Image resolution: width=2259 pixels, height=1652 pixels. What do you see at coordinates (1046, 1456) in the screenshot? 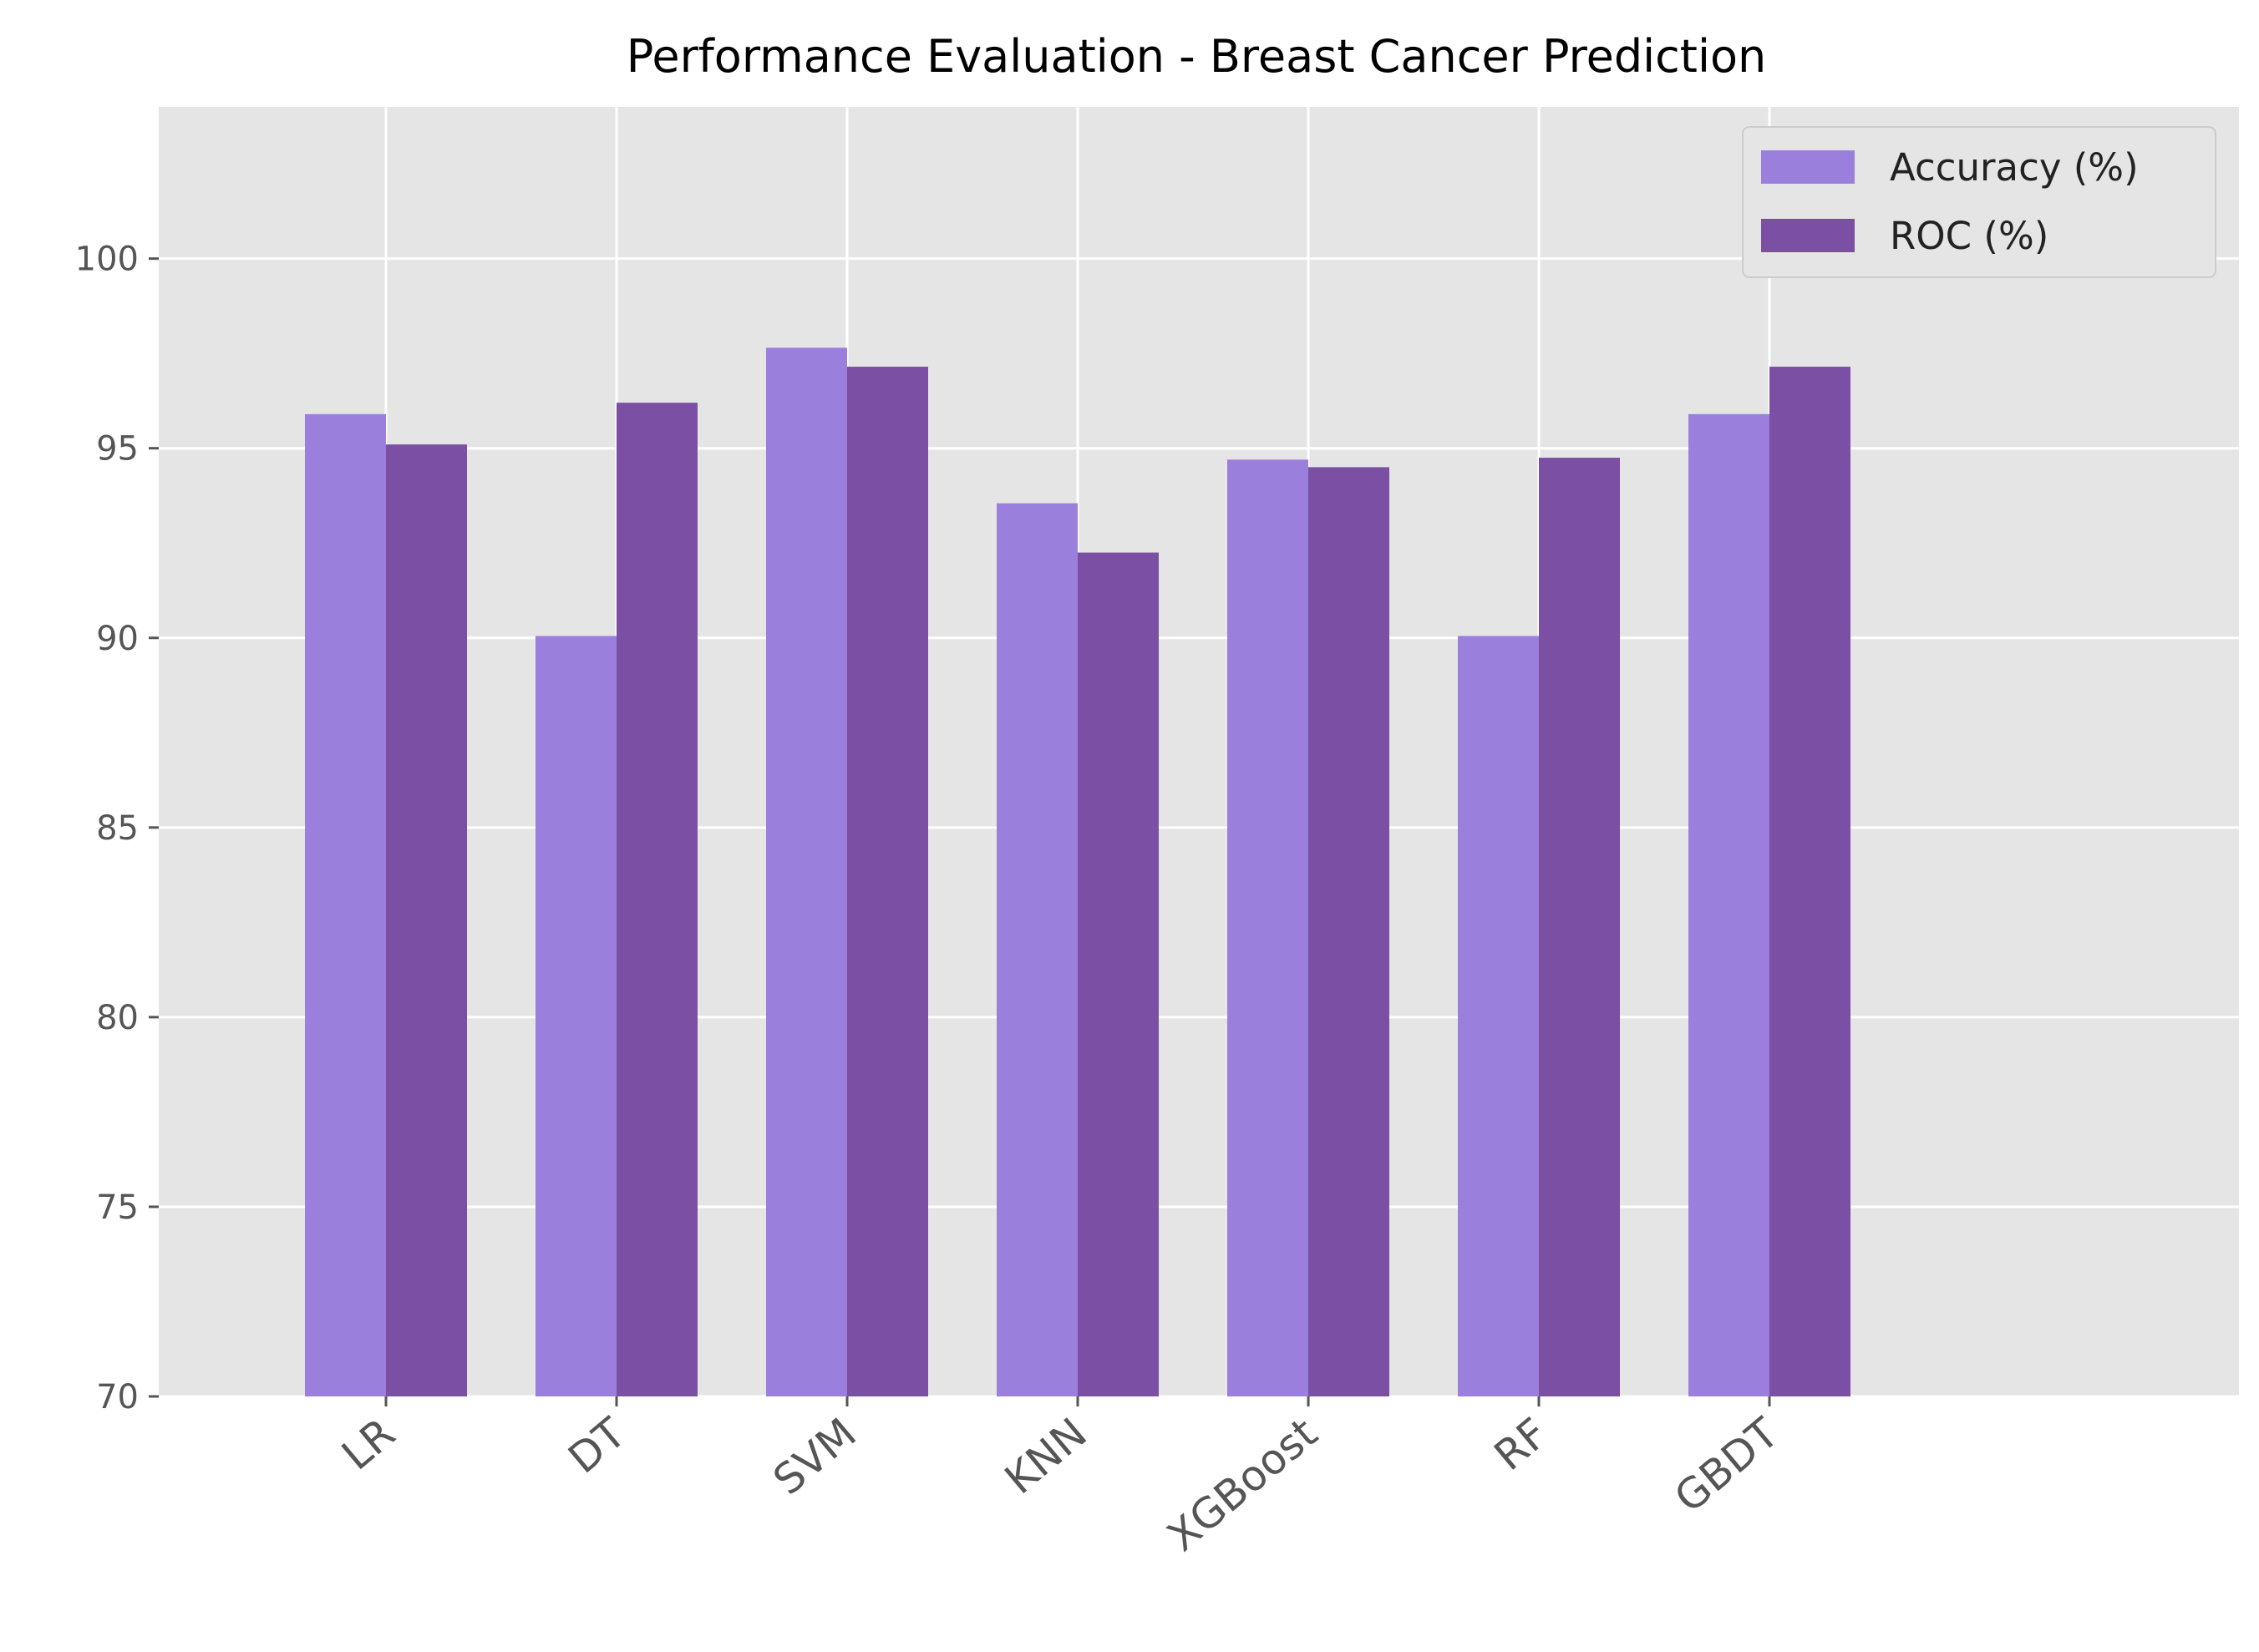
I see `x-tick-label-knn: KNN` at bounding box center [1046, 1456].